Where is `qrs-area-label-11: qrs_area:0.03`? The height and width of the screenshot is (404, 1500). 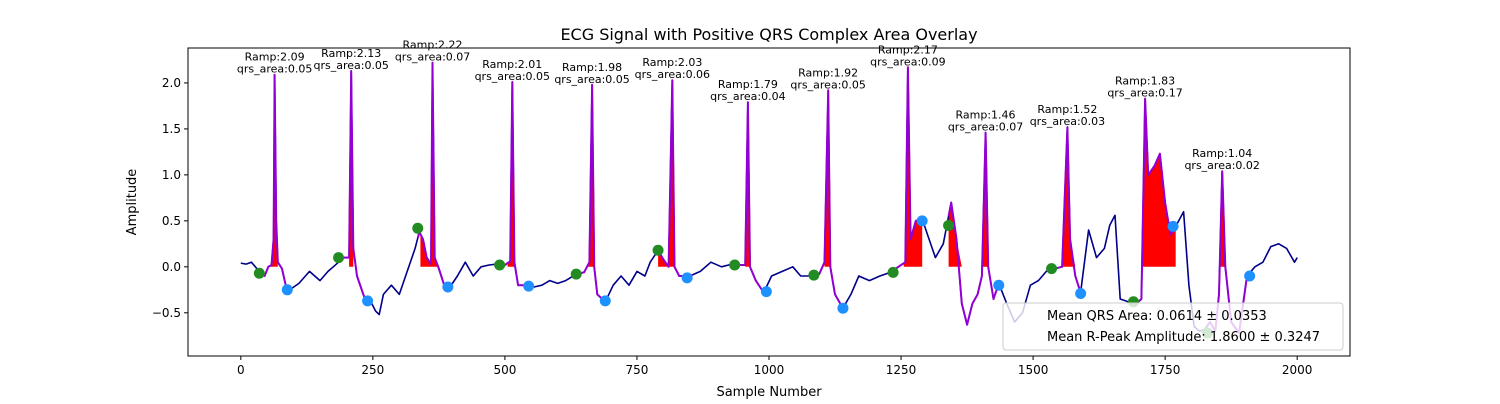
qrs-area-label-11: qrs_area:0.03 is located at coordinates (1067, 121).